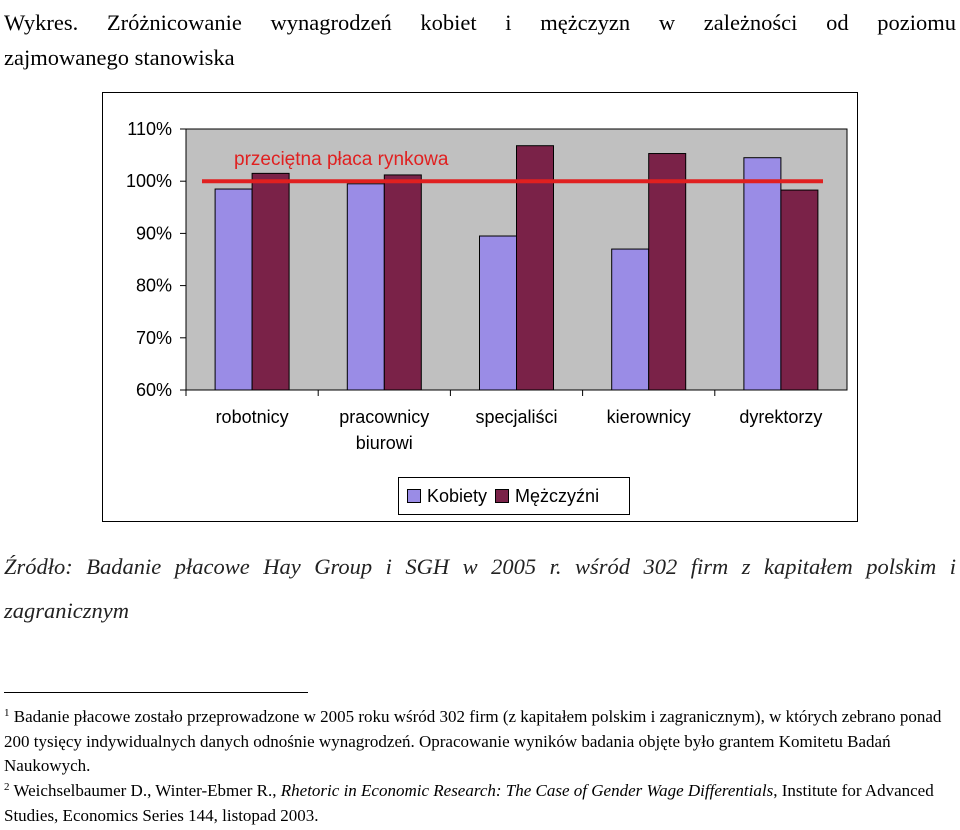  What do you see at coordinates (7, 787) in the screenshot?
I see `footnote-2-number: 2` at bounding box center [7, 787].